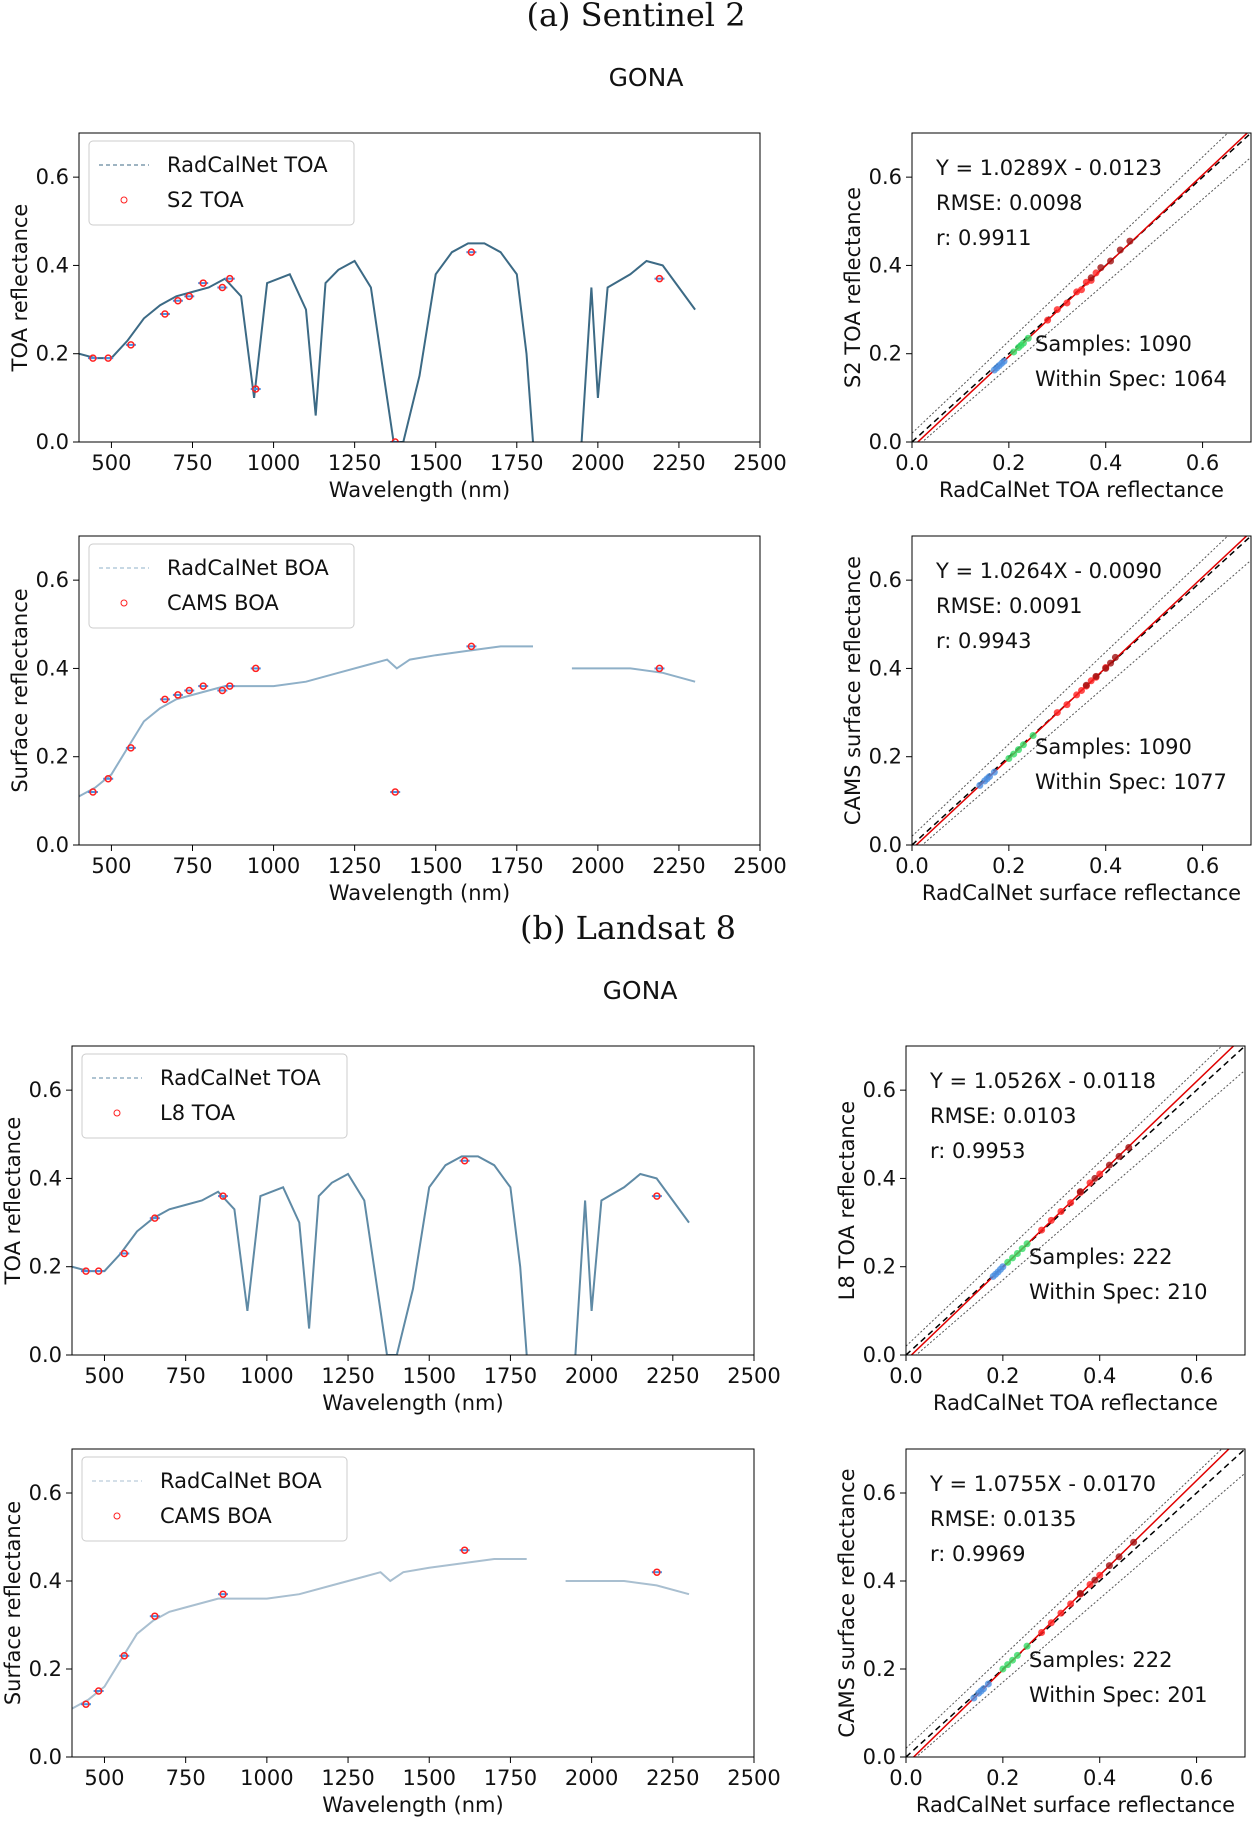 The width and height of the screenshot is (1260, 1821). Describe the element at coordinates (111, 463) in the screenshot. I see `x-tick-label: 500` at that location.